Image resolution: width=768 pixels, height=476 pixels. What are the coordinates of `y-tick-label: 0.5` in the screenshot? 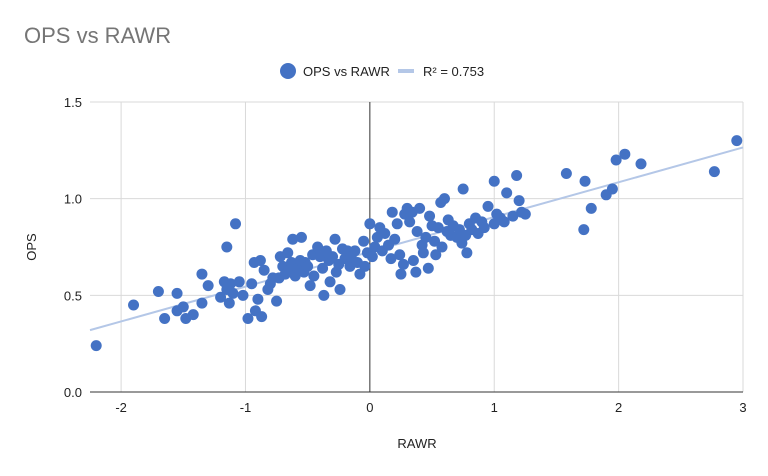 It's located at (73, 295).